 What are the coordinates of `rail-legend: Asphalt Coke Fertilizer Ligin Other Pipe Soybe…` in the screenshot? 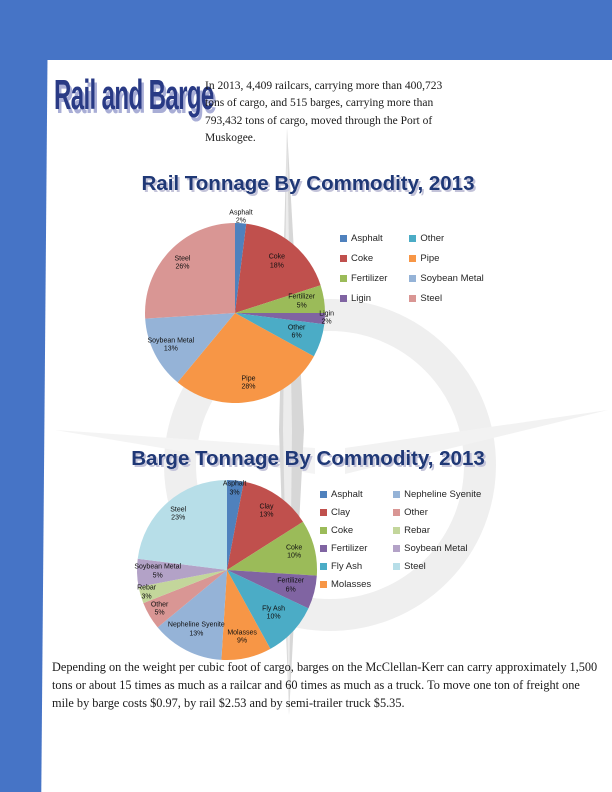 It's located at (412, 268).